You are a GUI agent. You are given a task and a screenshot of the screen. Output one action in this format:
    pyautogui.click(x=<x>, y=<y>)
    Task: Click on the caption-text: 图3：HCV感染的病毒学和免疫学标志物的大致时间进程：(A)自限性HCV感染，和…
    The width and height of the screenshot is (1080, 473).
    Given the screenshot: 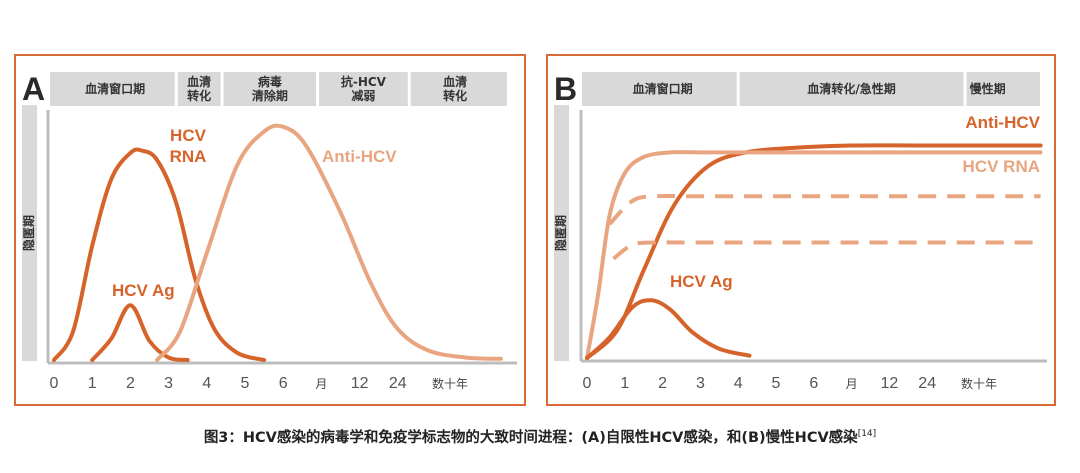 What is the action you would take?
    pyautogui.click(x=530, y=438)
    